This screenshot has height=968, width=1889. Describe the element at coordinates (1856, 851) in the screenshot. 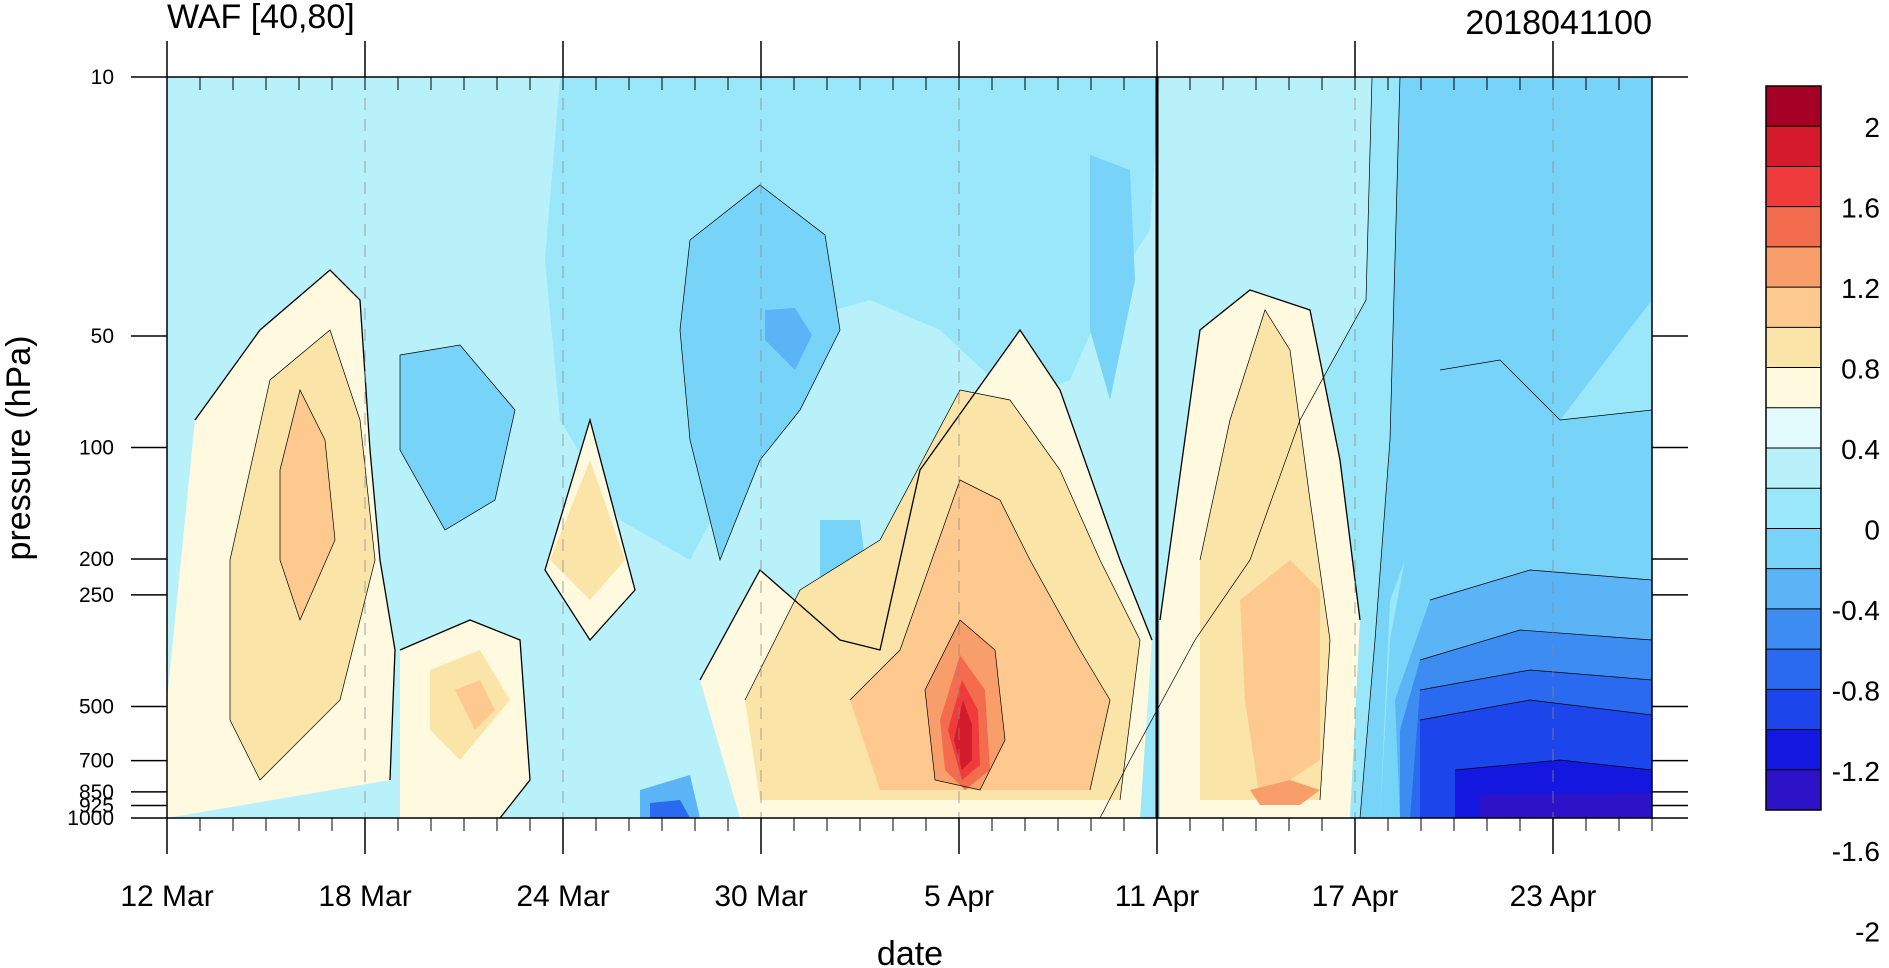

I see `colorbar-label: -1.6` at that location.